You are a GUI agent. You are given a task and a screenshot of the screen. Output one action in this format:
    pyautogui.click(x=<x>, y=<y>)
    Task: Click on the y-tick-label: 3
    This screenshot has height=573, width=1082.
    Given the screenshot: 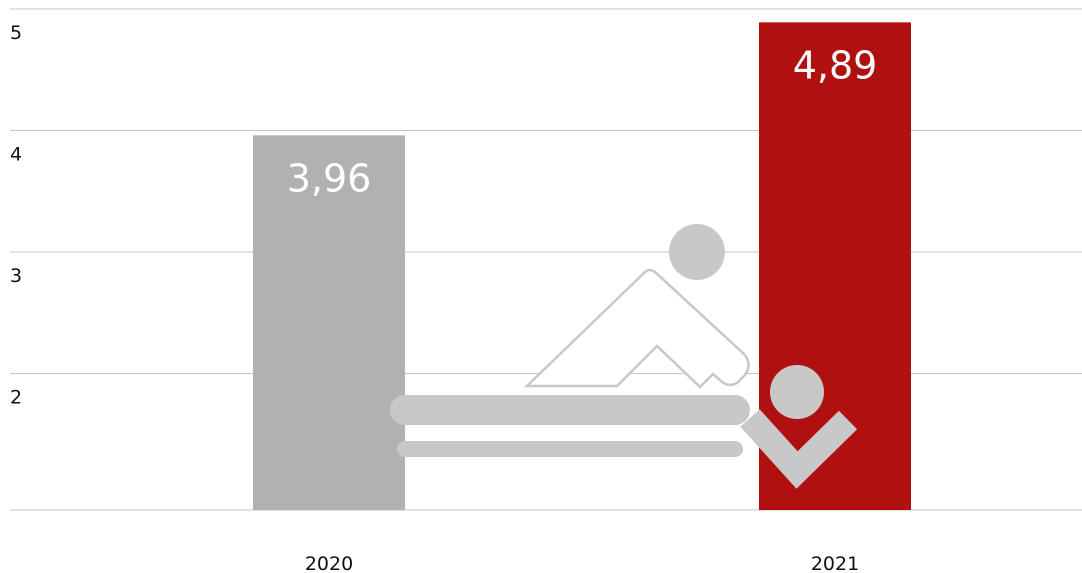 What is the action you would take?
    pyautogui.click(x=16, y=276)
    